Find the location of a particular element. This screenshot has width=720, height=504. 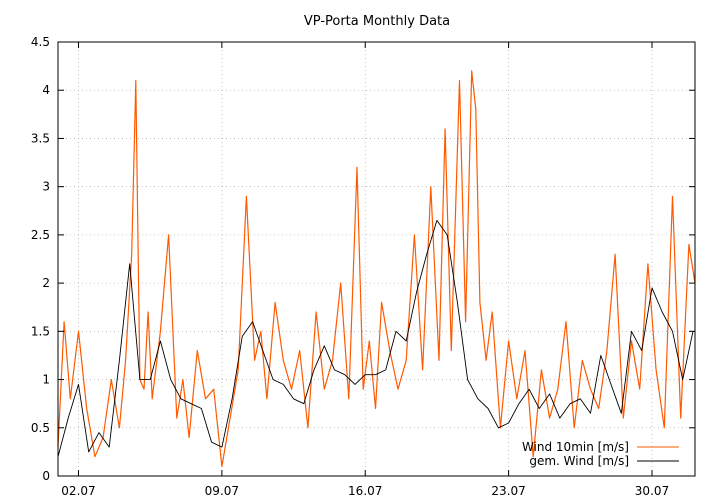

y-tick-label: 4.5 is located at coordinates (40, 42).